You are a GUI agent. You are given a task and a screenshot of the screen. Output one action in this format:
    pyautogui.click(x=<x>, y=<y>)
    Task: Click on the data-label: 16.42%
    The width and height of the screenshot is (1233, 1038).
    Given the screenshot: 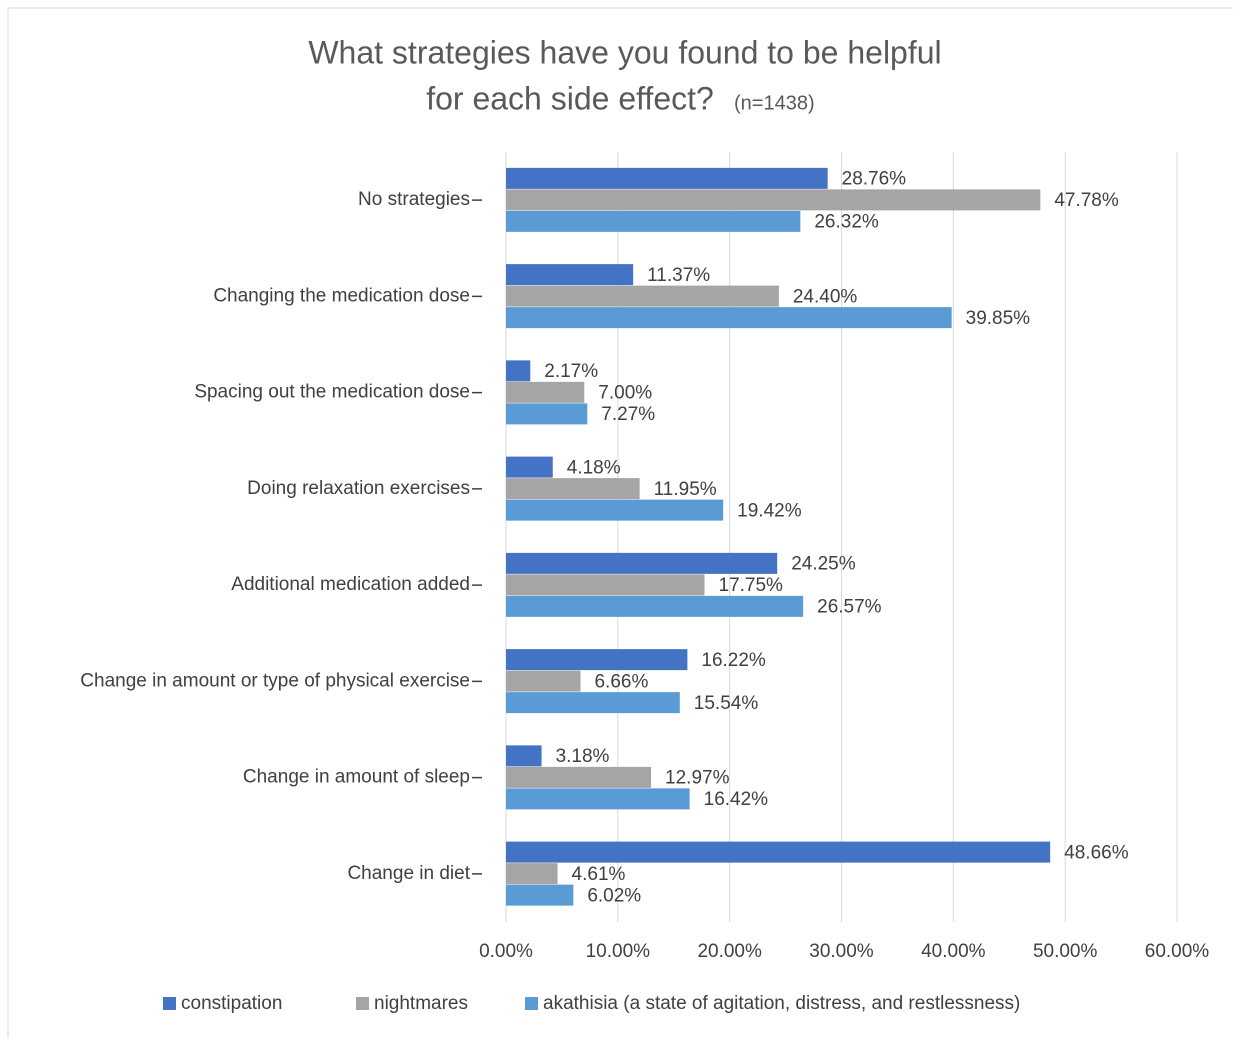 What is the action you would take?
    pyautogui.click(x=736, y=799)
    